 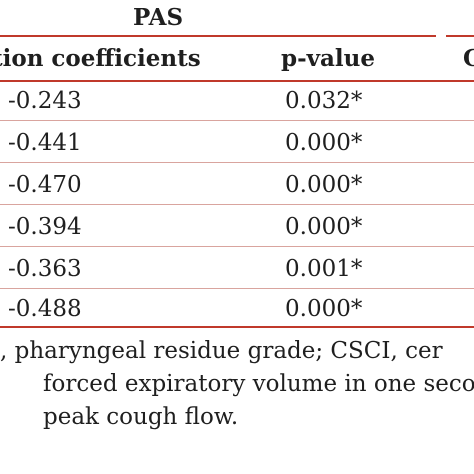 What do you see at coordinates (324, 269) in the screenshot?
I see `cell-p-value: 0.001*` at bounding box center [324, 269].